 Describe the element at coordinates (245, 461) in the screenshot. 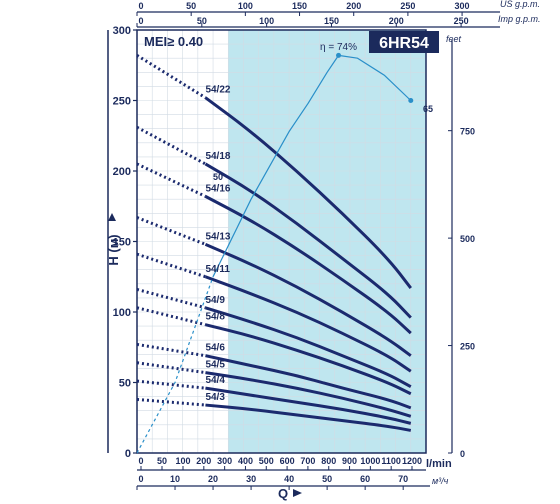

I see `lmin-tick-label: 400` at that location.